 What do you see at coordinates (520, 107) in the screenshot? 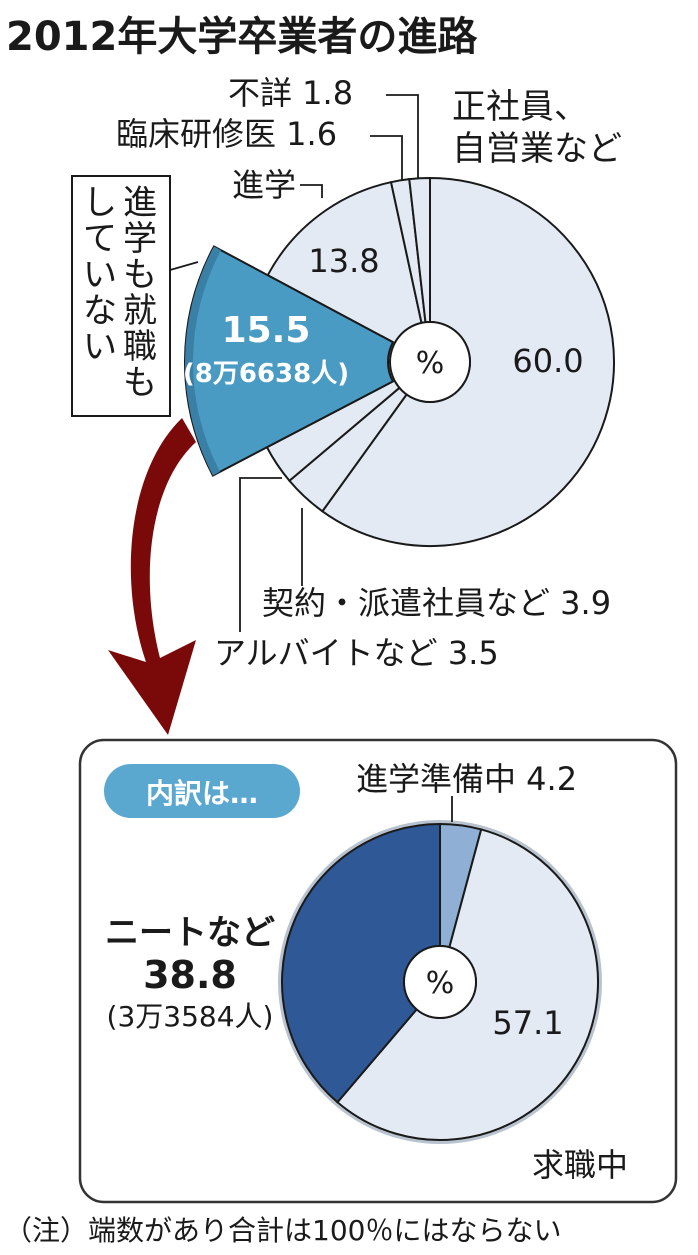
I see `category-label-0a: 正社員、` at bounding box center [520, 107].